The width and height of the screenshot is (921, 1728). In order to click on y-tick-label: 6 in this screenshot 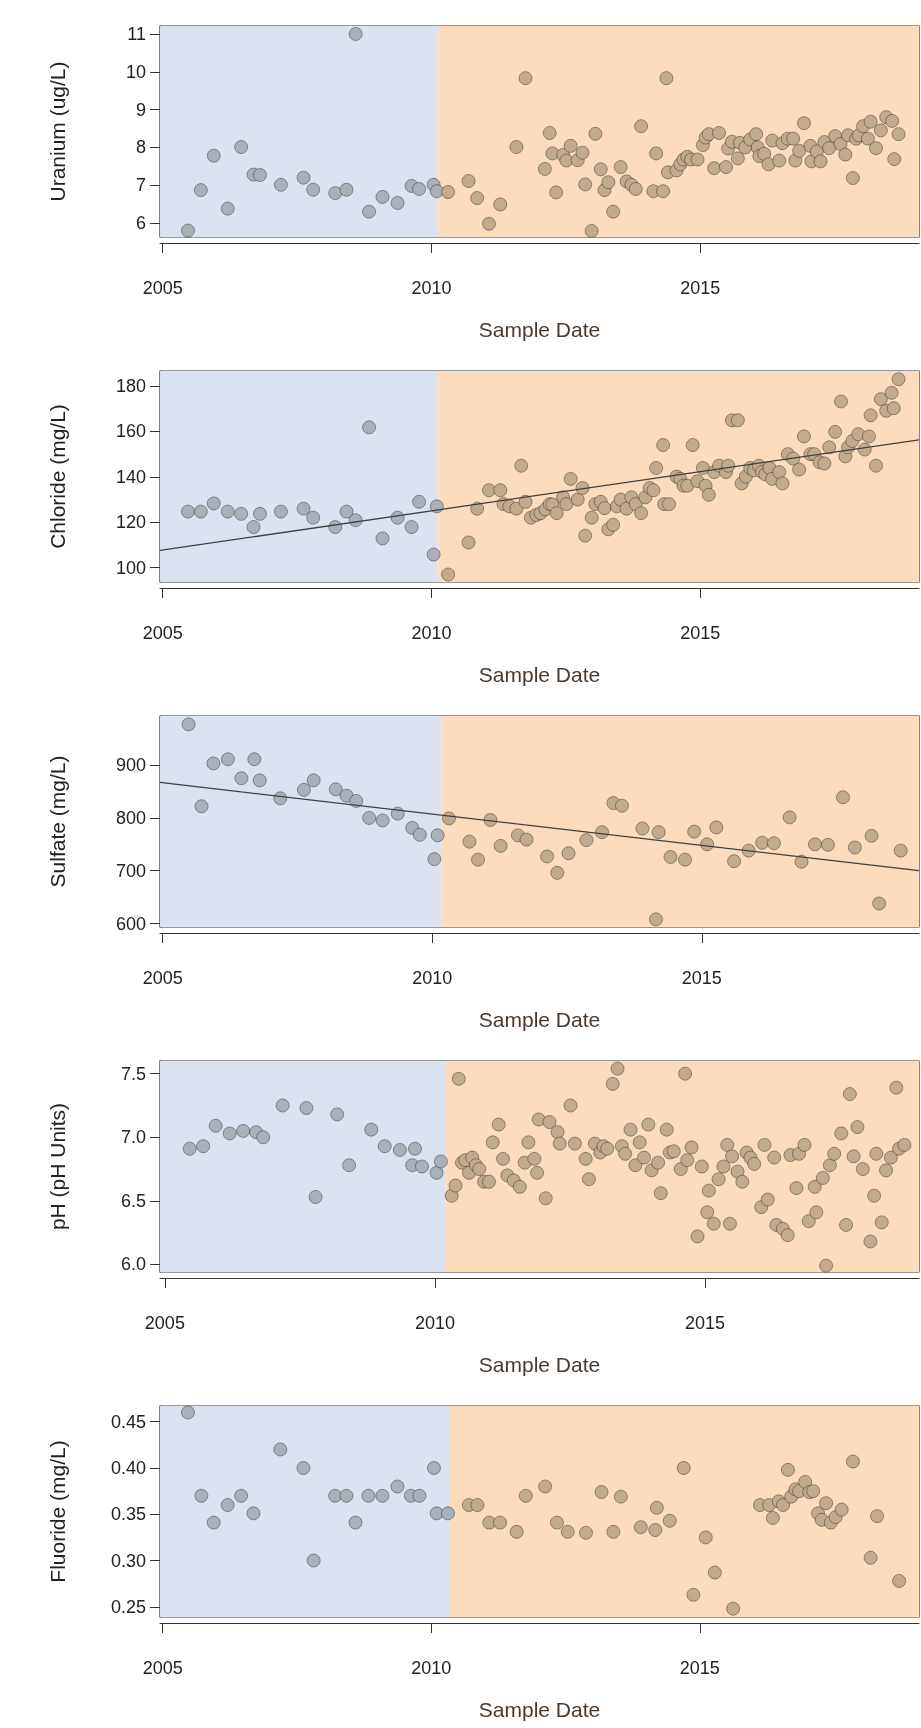, I will do `click(140, 223)`.